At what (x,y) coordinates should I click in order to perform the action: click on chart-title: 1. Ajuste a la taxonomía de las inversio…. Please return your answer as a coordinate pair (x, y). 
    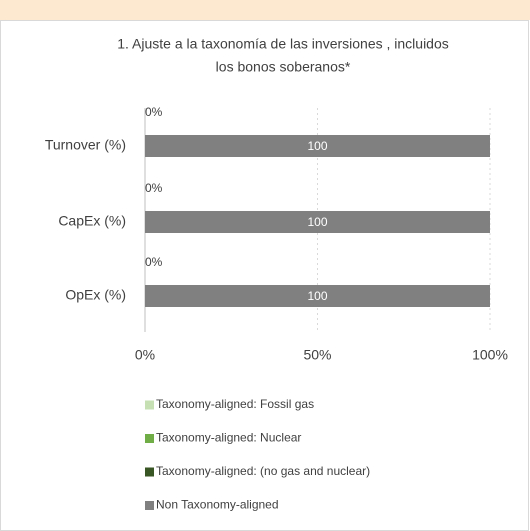
    Looking at the image, I should click on (283, 44).